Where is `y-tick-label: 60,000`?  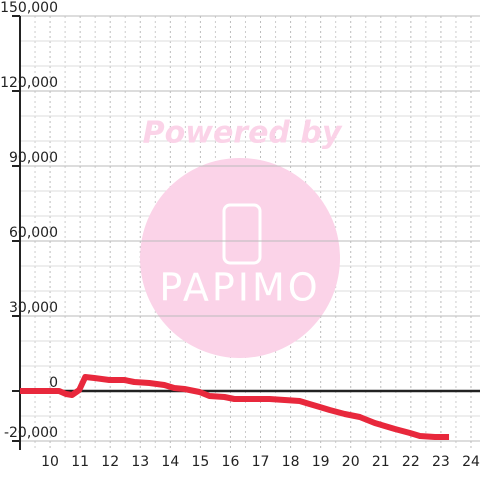 y-tick-label: 60,000 is located at coordinates (33, 233).